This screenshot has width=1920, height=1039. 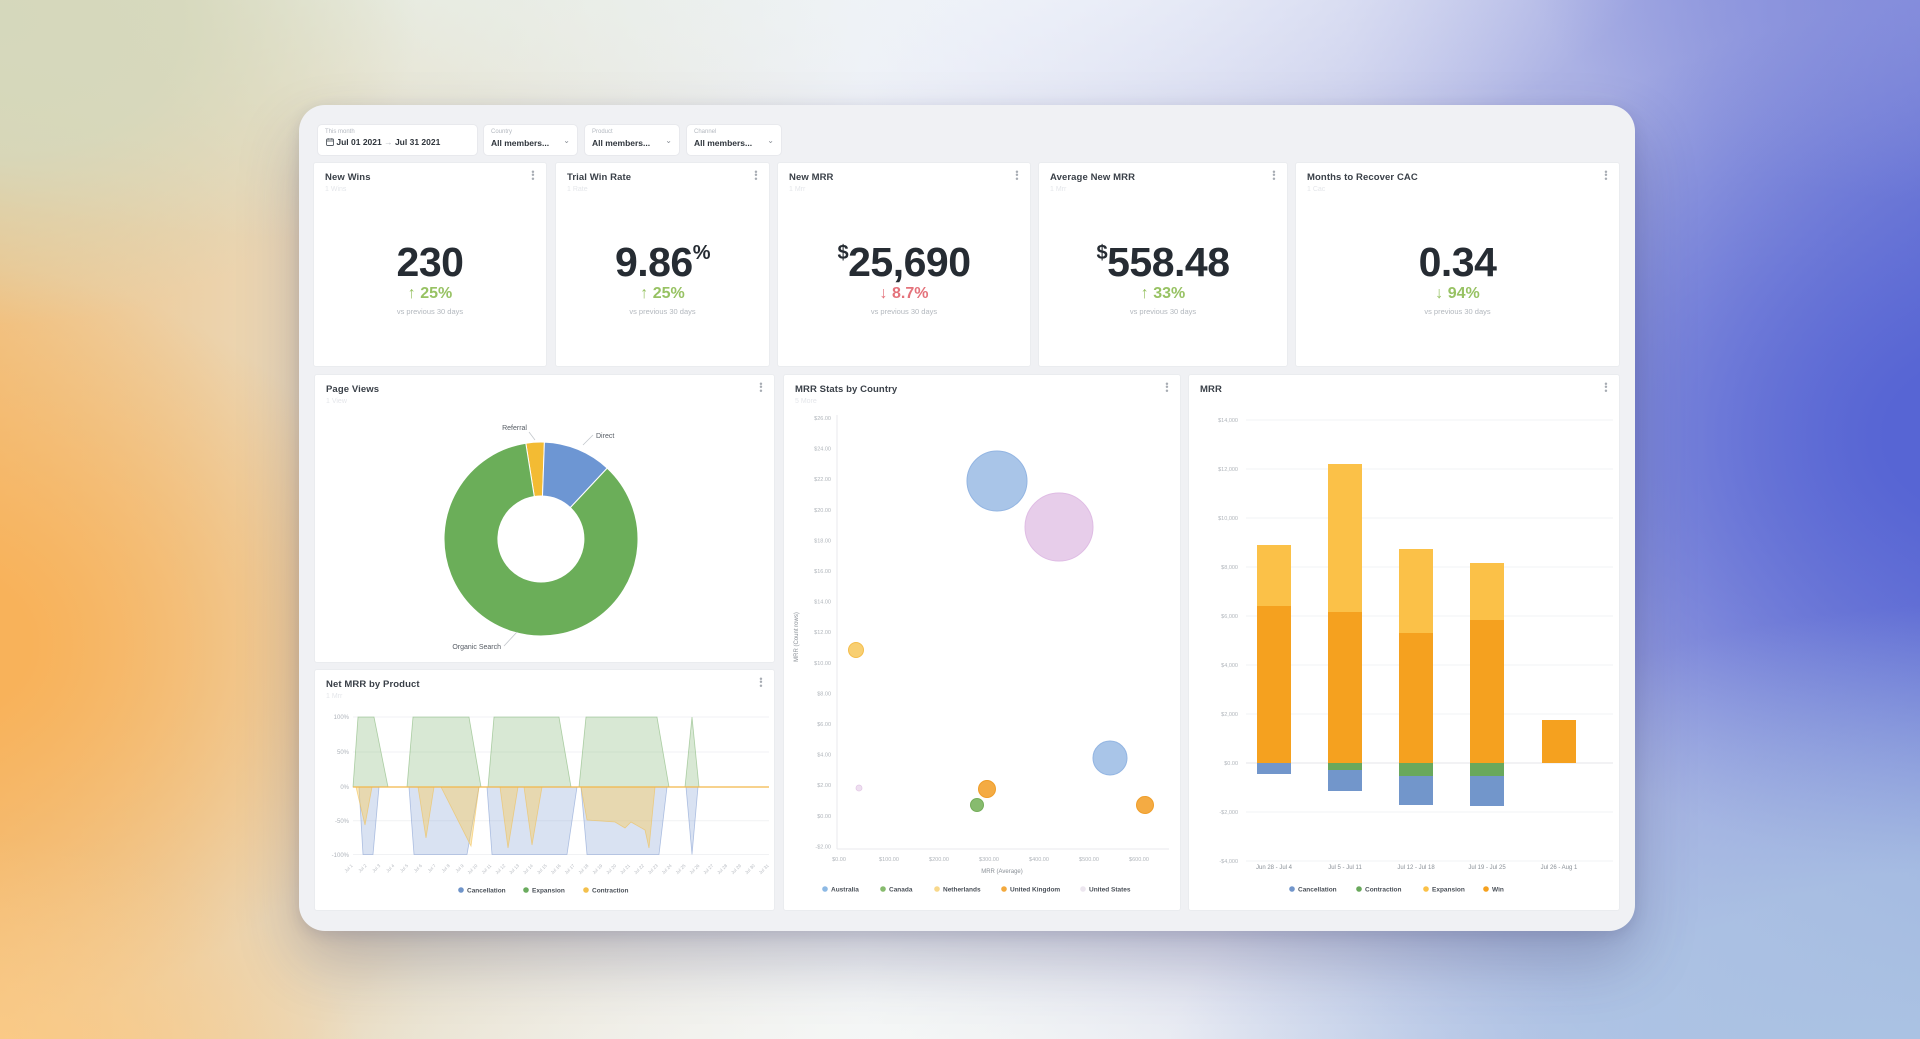 I want to click on svg-text: Jul 22, so click(x=639, y=869).